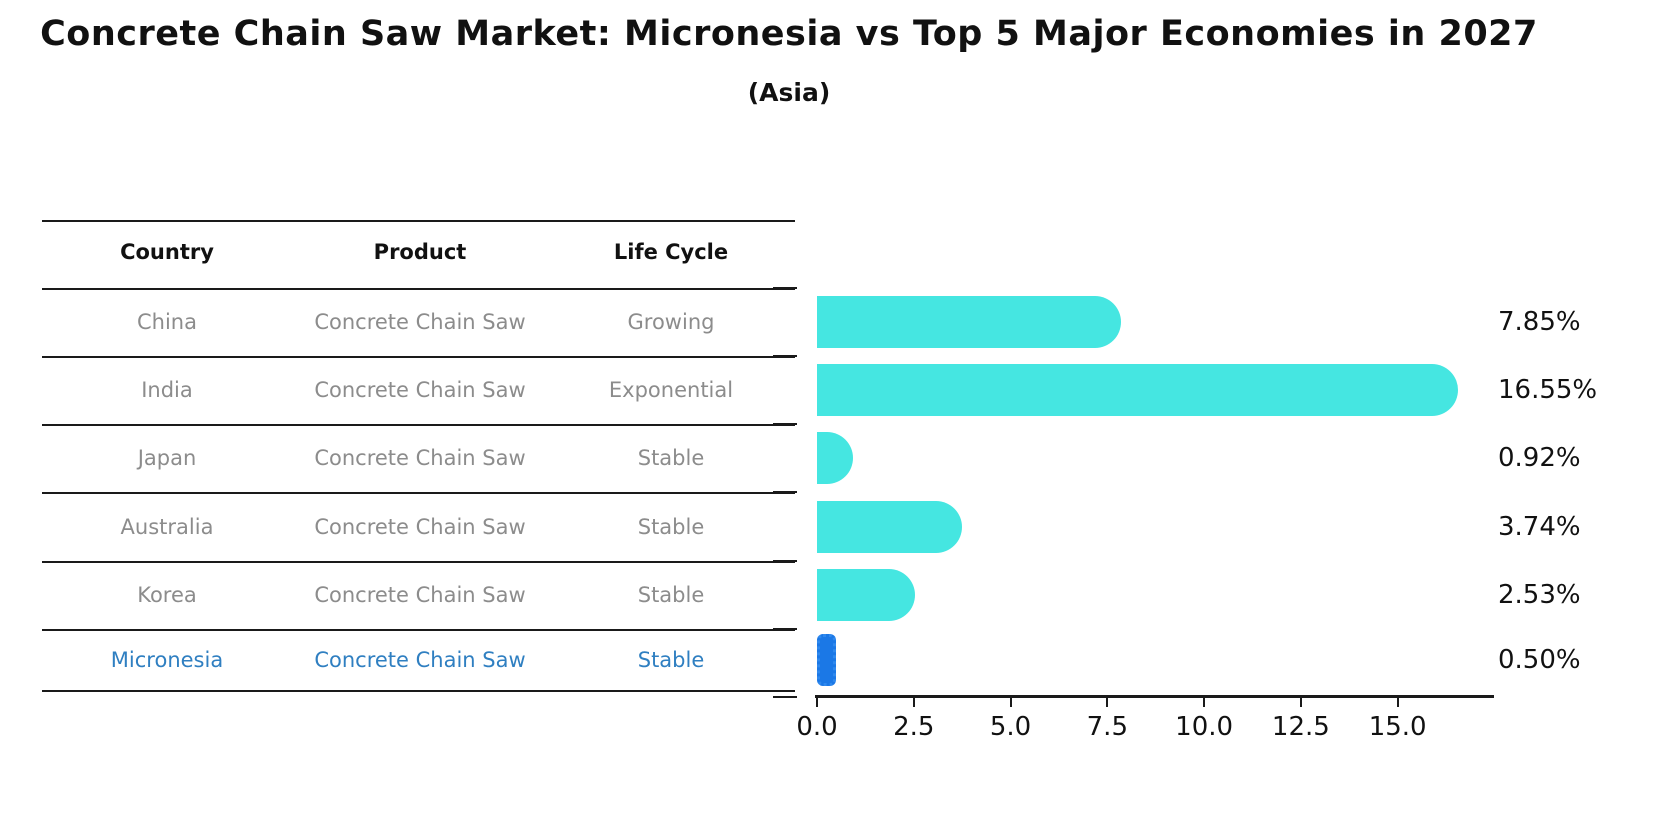 This screenshot has height=823, width=1662. What do you see at coordinates (167, 526) in the screenshot?
I see `cell-country: Australia` at bounding box center [167, 526].